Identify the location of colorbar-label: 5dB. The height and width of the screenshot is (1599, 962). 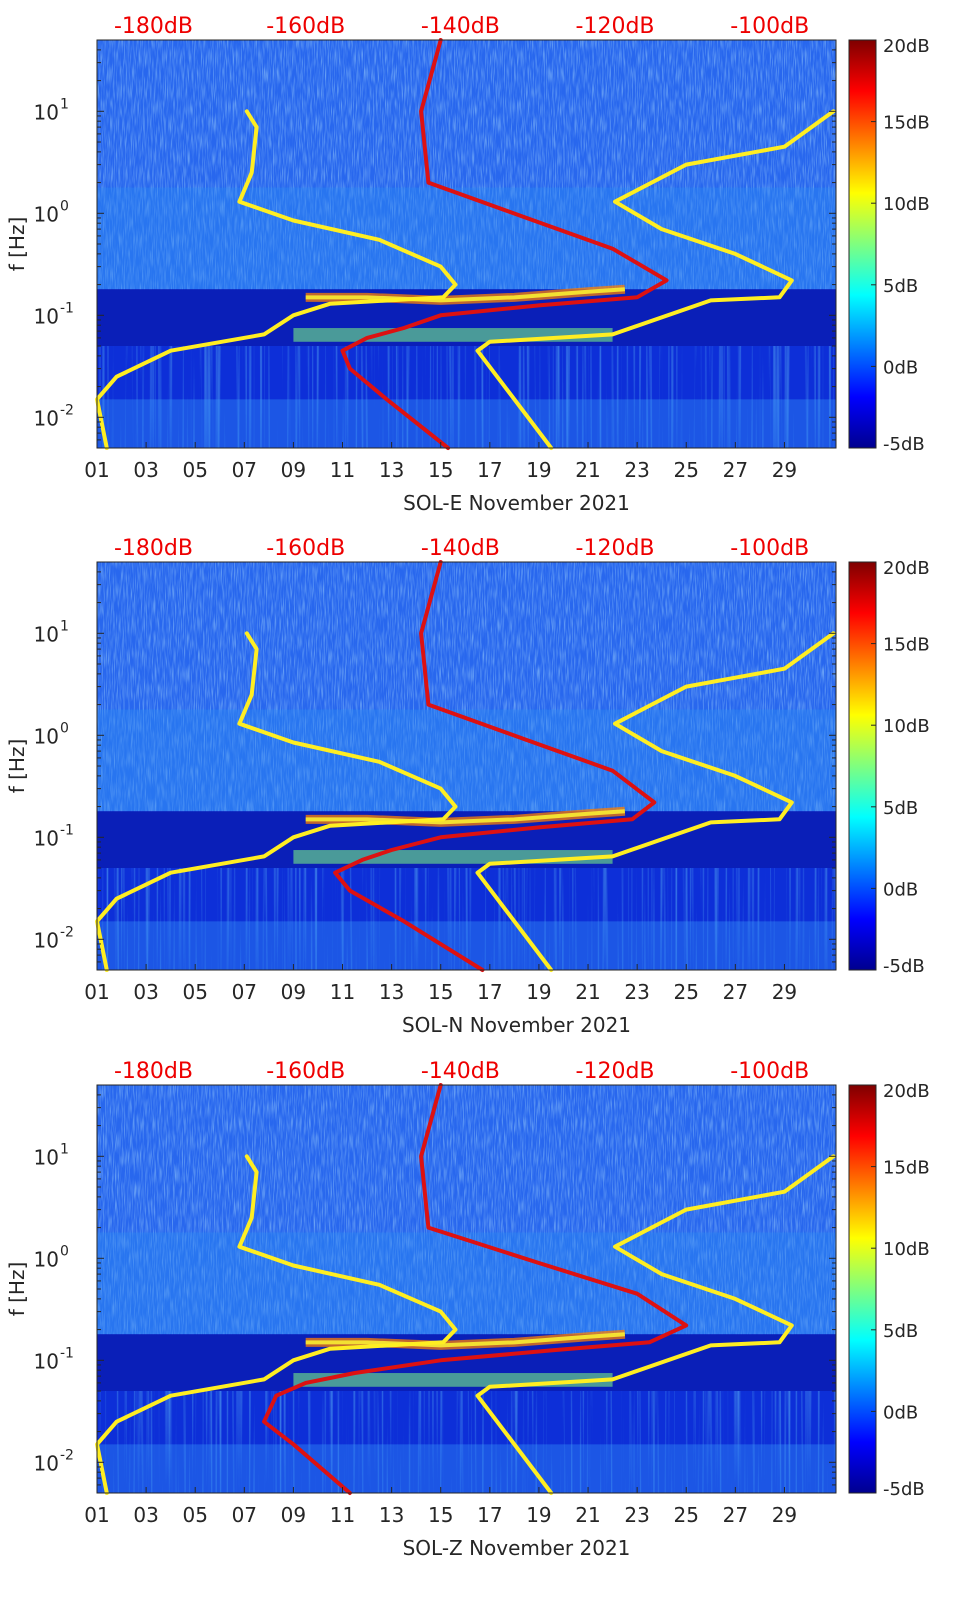
(900, 1331).